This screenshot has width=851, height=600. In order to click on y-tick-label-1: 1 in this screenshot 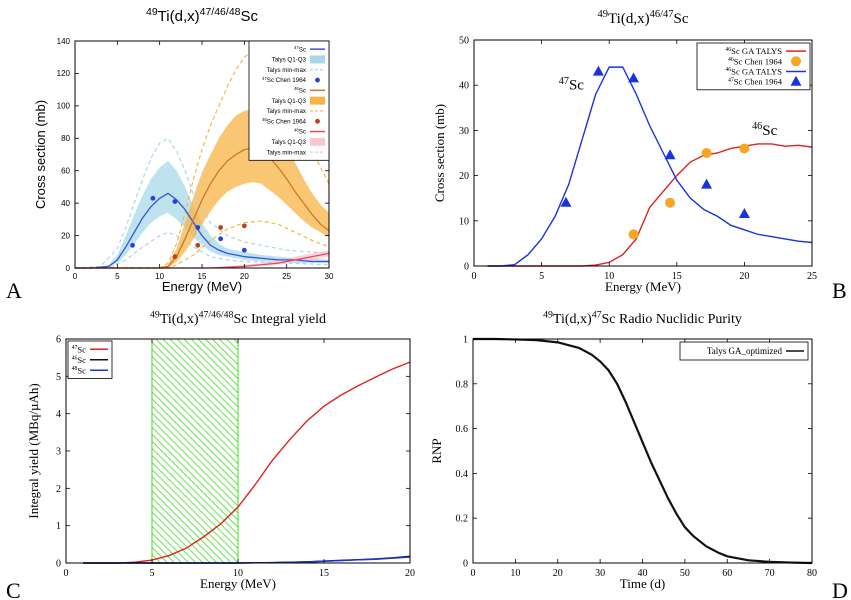, I will do `click(58, 526)`.